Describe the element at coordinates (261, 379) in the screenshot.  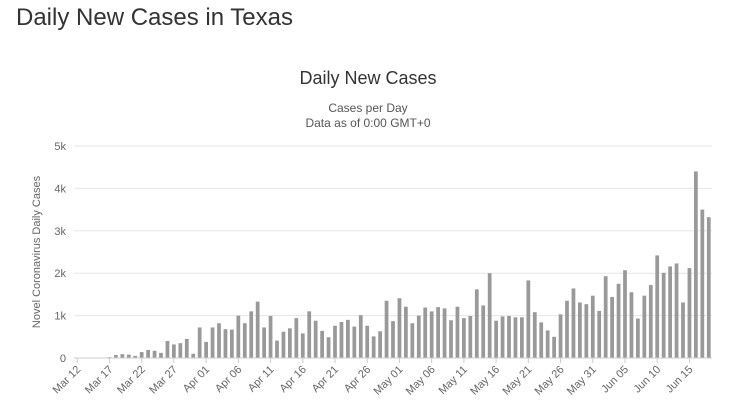
I see `x-tick-label: Apr 11` at that location.